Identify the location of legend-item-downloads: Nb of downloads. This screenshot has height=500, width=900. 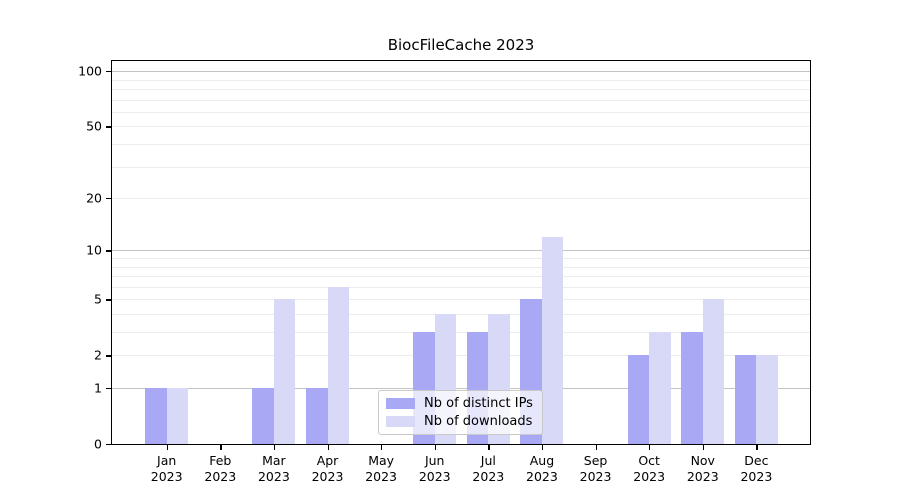
(459, 421).